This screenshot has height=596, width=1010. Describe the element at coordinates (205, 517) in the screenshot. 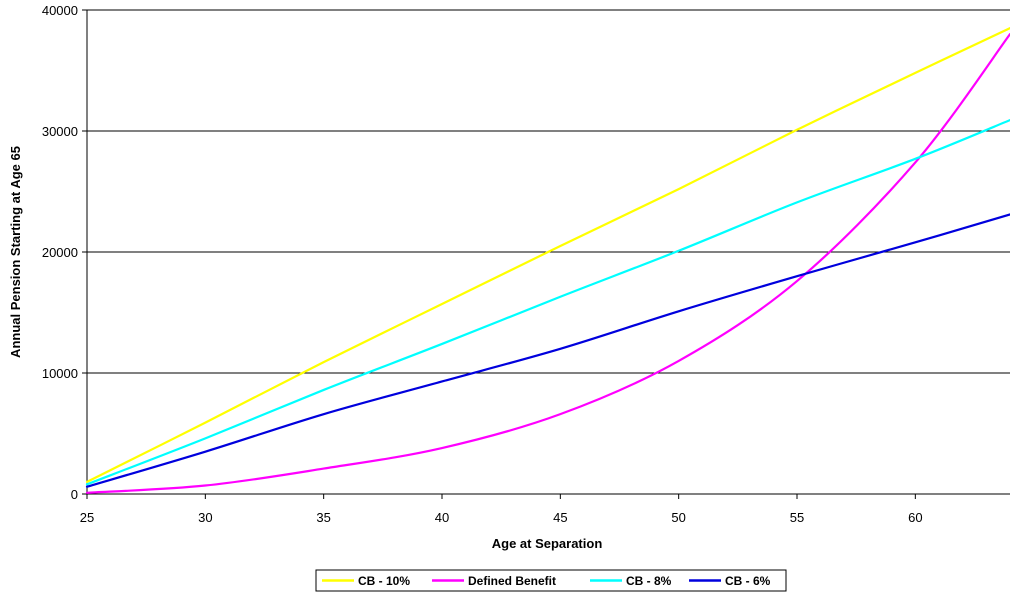

I see `x-tick-label-1: 30` at that location.